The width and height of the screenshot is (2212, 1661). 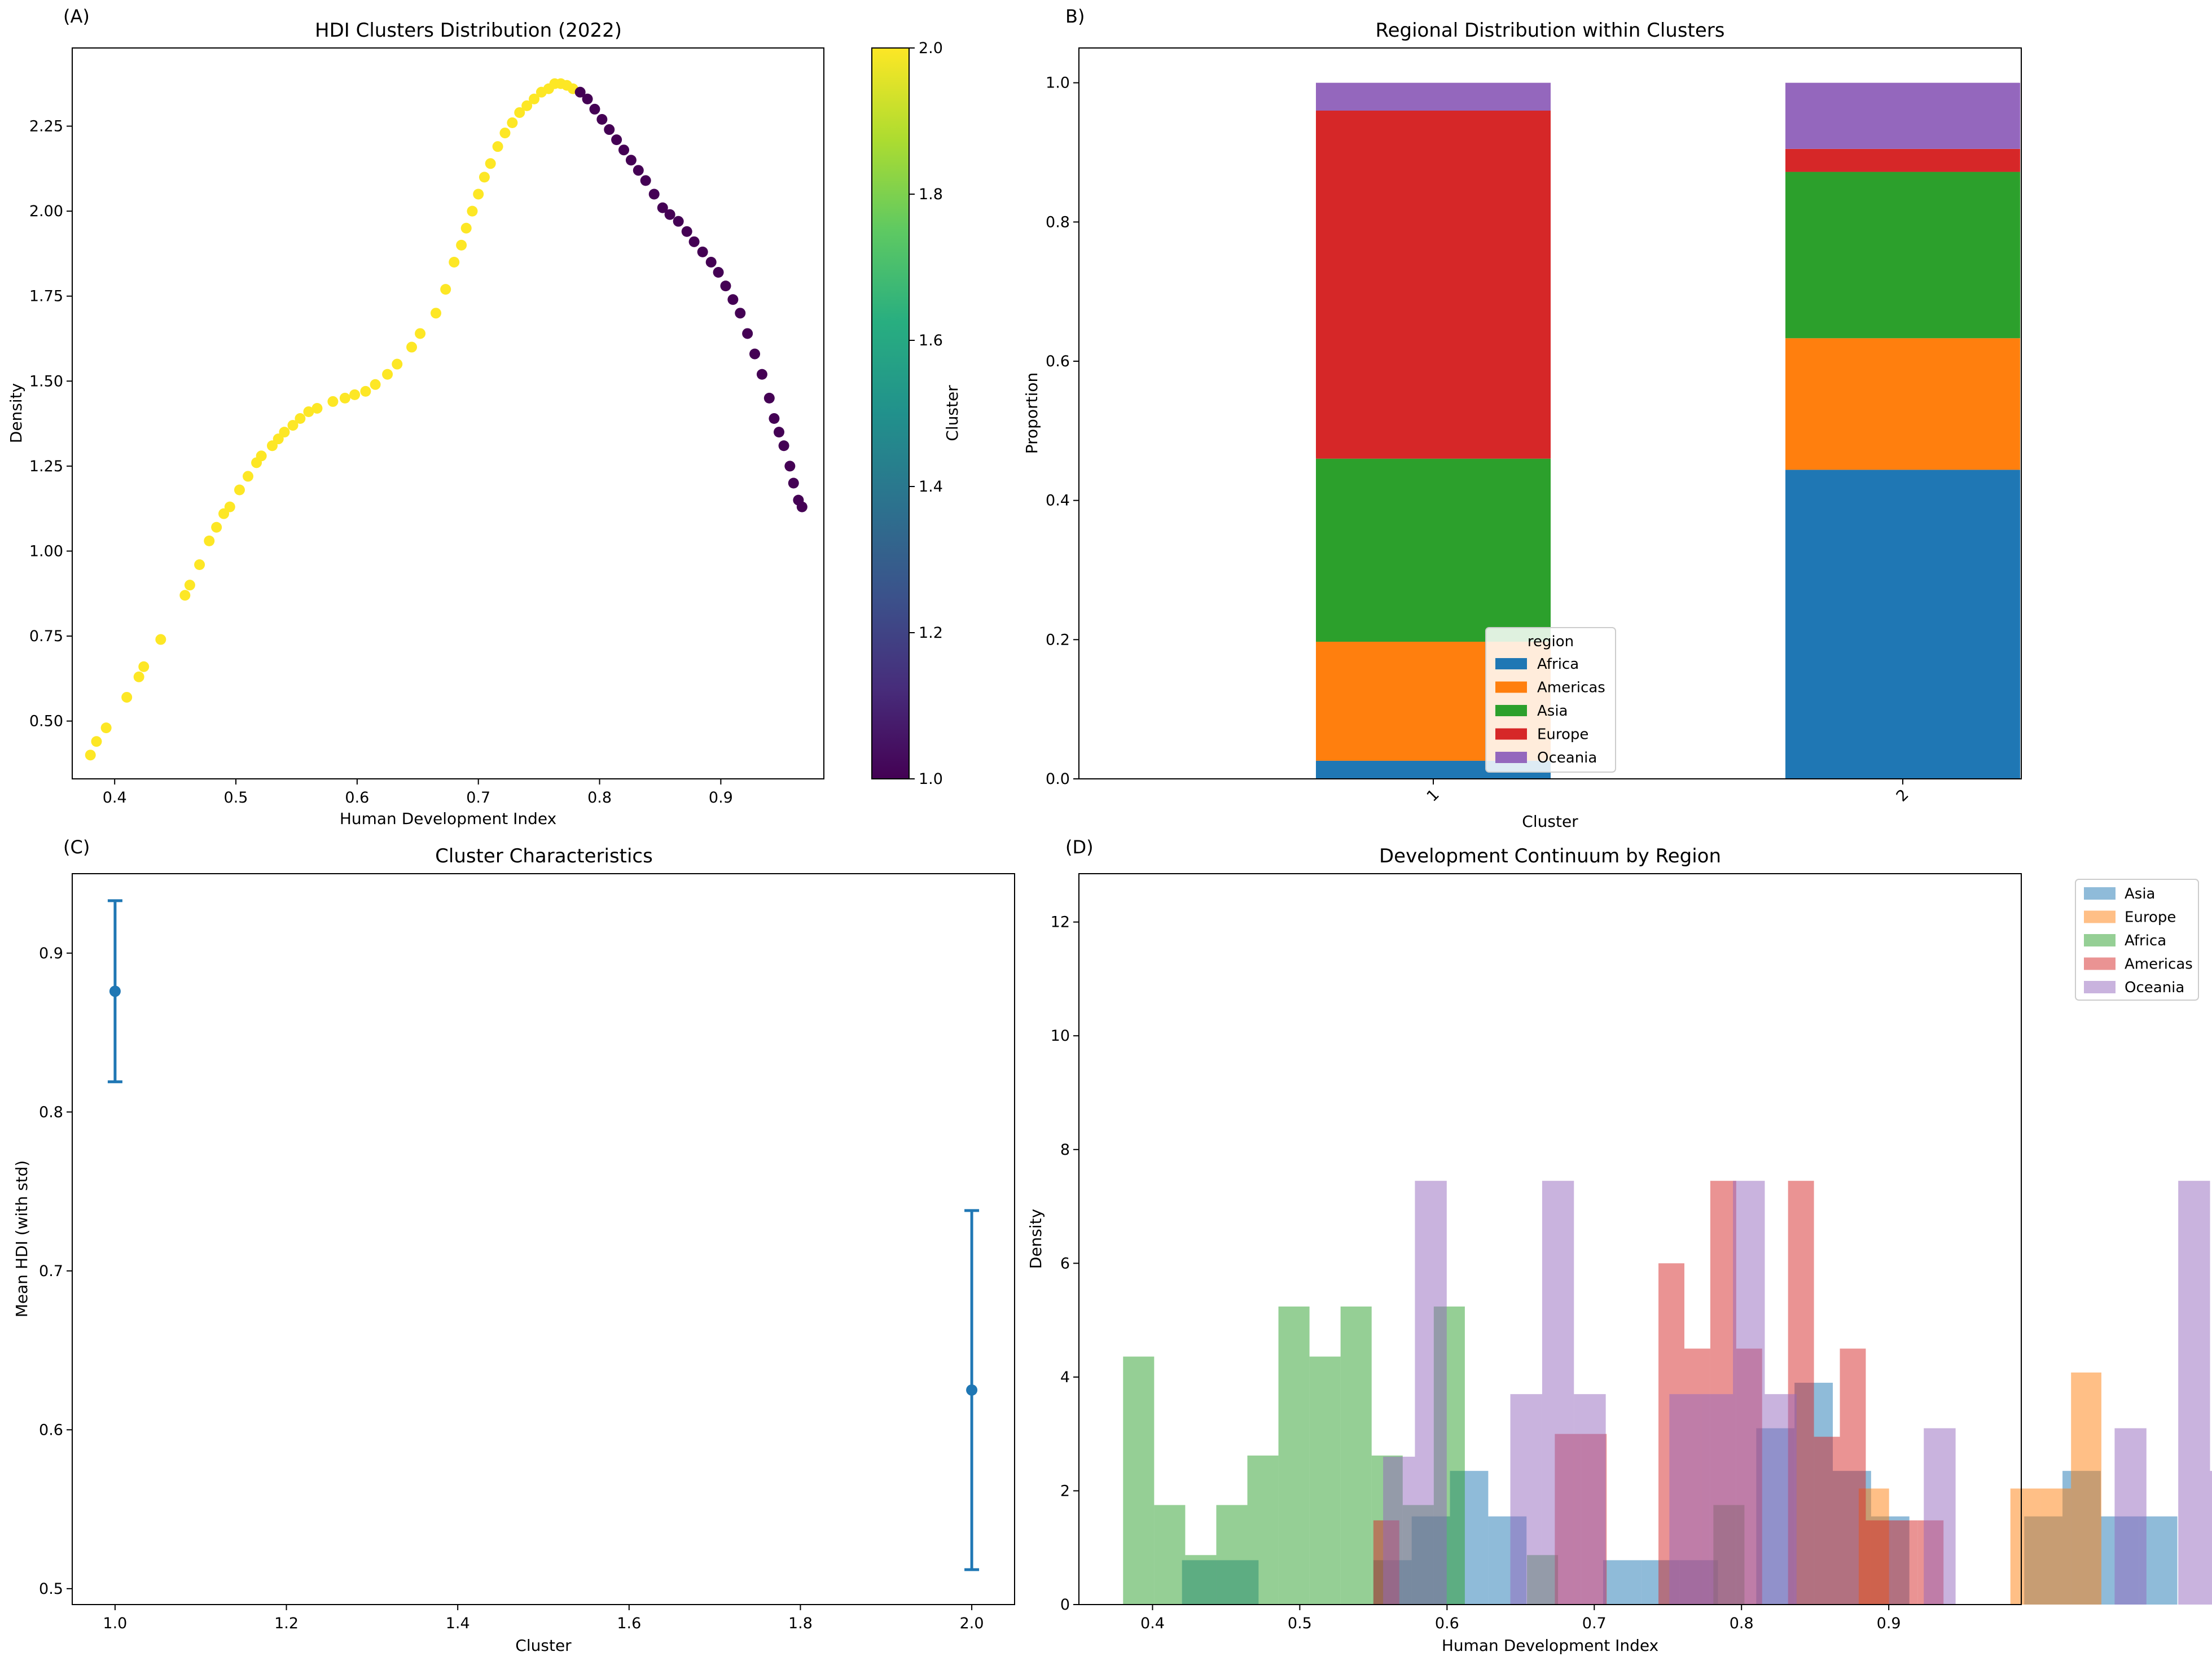 What do you see at coordinates (1065, 1264) in the screenshot?
I see `panel-d-y-ticks: 0 2 4 6 8 10 12` at bounding box center [1065, 1264].